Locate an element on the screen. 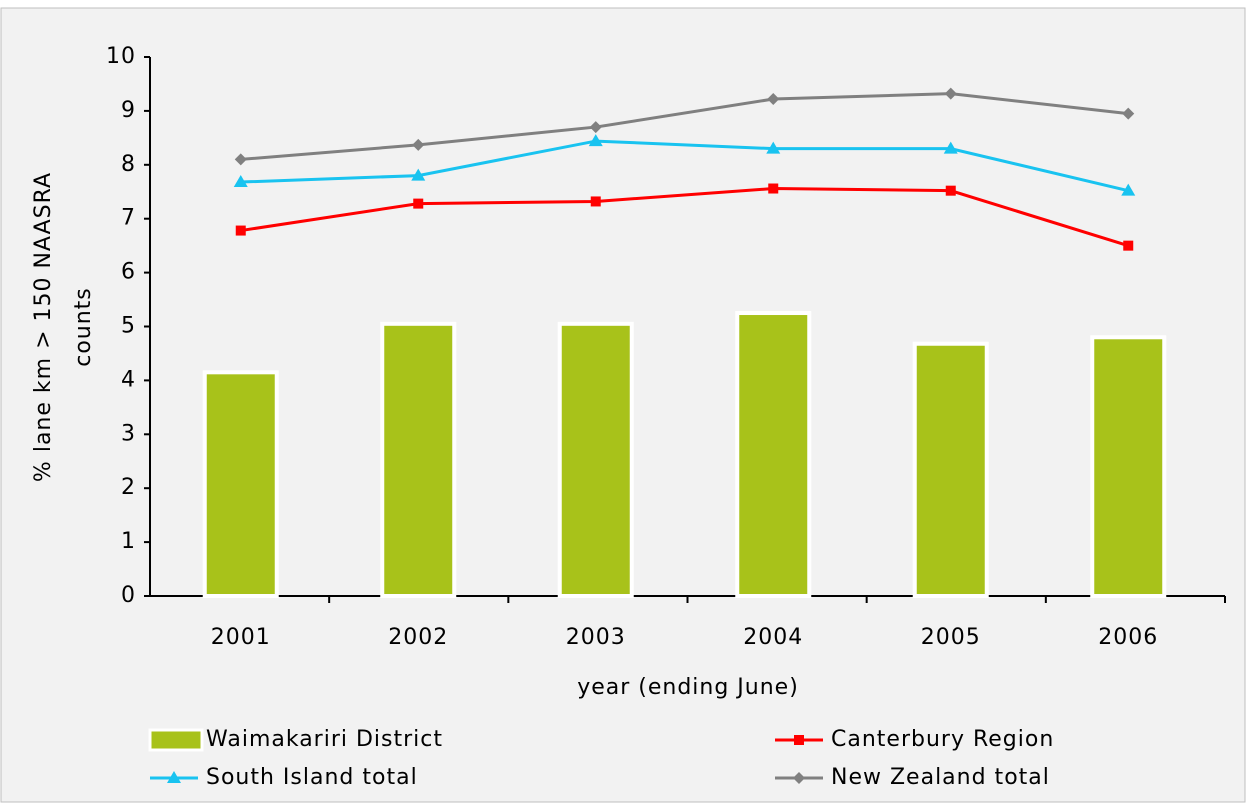 This screenshot has width=1248, height=803. y-tick-label: 7 is located at coordinates (128, 218).